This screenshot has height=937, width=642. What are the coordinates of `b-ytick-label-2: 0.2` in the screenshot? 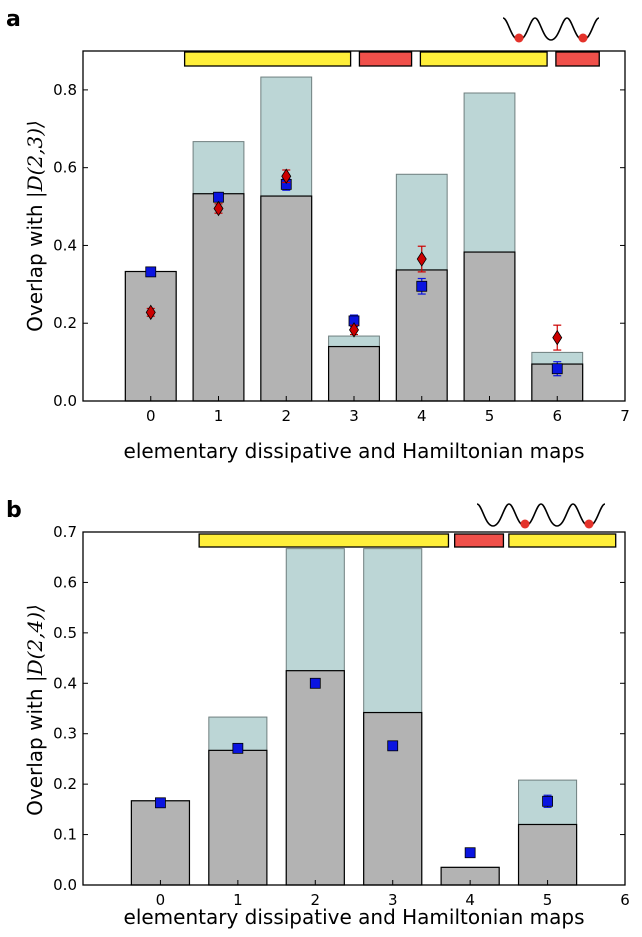 It's located at (65, 784).